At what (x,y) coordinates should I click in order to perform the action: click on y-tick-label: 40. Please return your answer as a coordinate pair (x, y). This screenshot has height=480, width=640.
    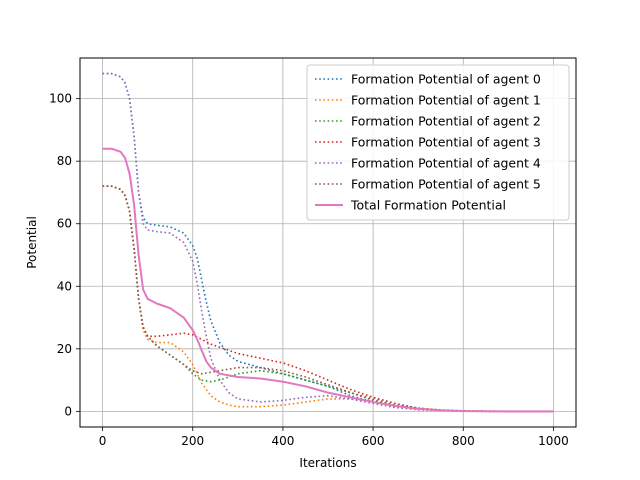
    Looking at the image, I should click on (64, 286).